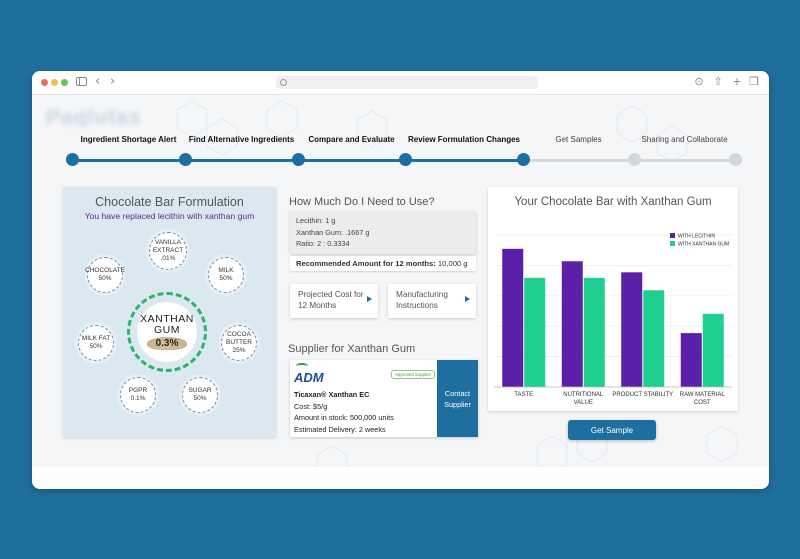  Describe the element at coordinates (105, 275) in the screenshot. I see `ingredient-circle: CHOCOLATE 50%` at that location.